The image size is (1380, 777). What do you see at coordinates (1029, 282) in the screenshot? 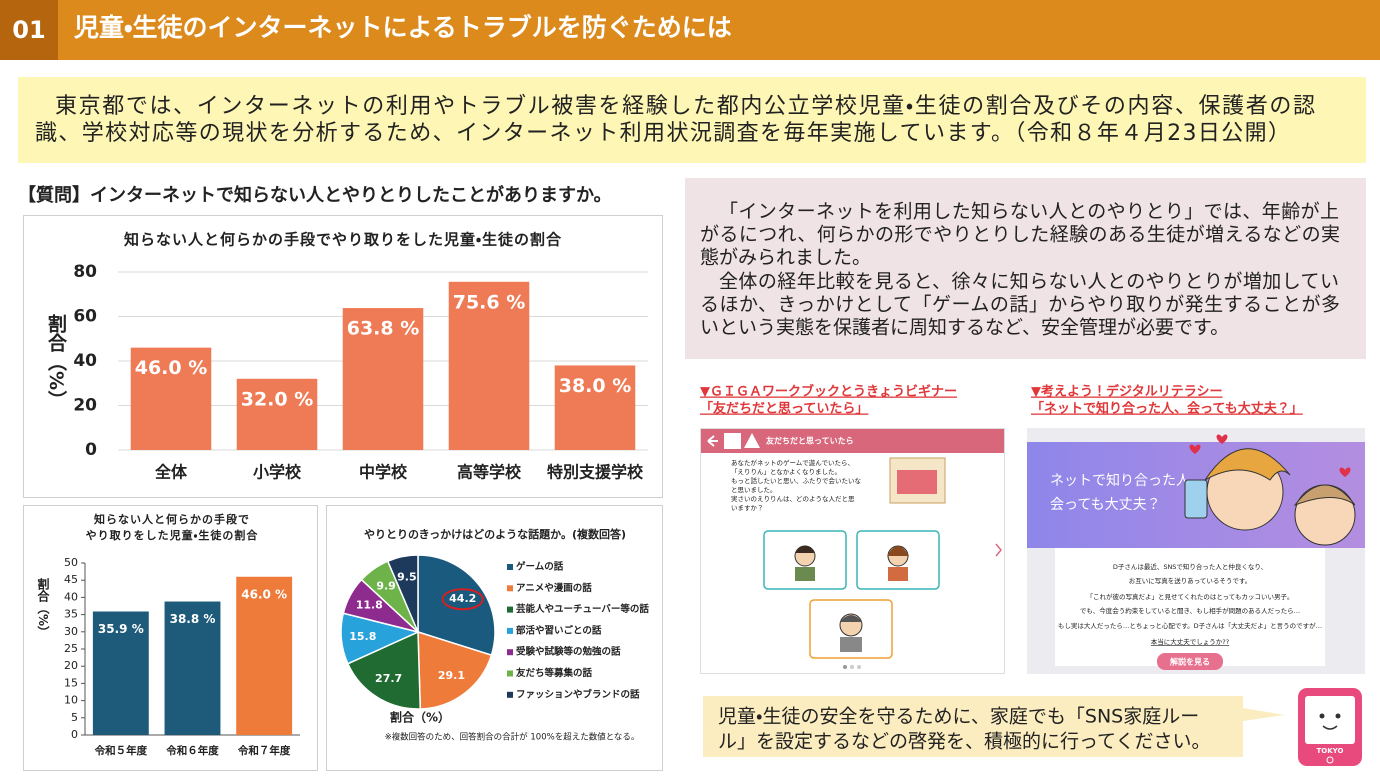
I see `summary-line: 全体の経年比較を見ると、徐々に知らない人とのやりとりが増加してい` at bounding box center [1029, 282].